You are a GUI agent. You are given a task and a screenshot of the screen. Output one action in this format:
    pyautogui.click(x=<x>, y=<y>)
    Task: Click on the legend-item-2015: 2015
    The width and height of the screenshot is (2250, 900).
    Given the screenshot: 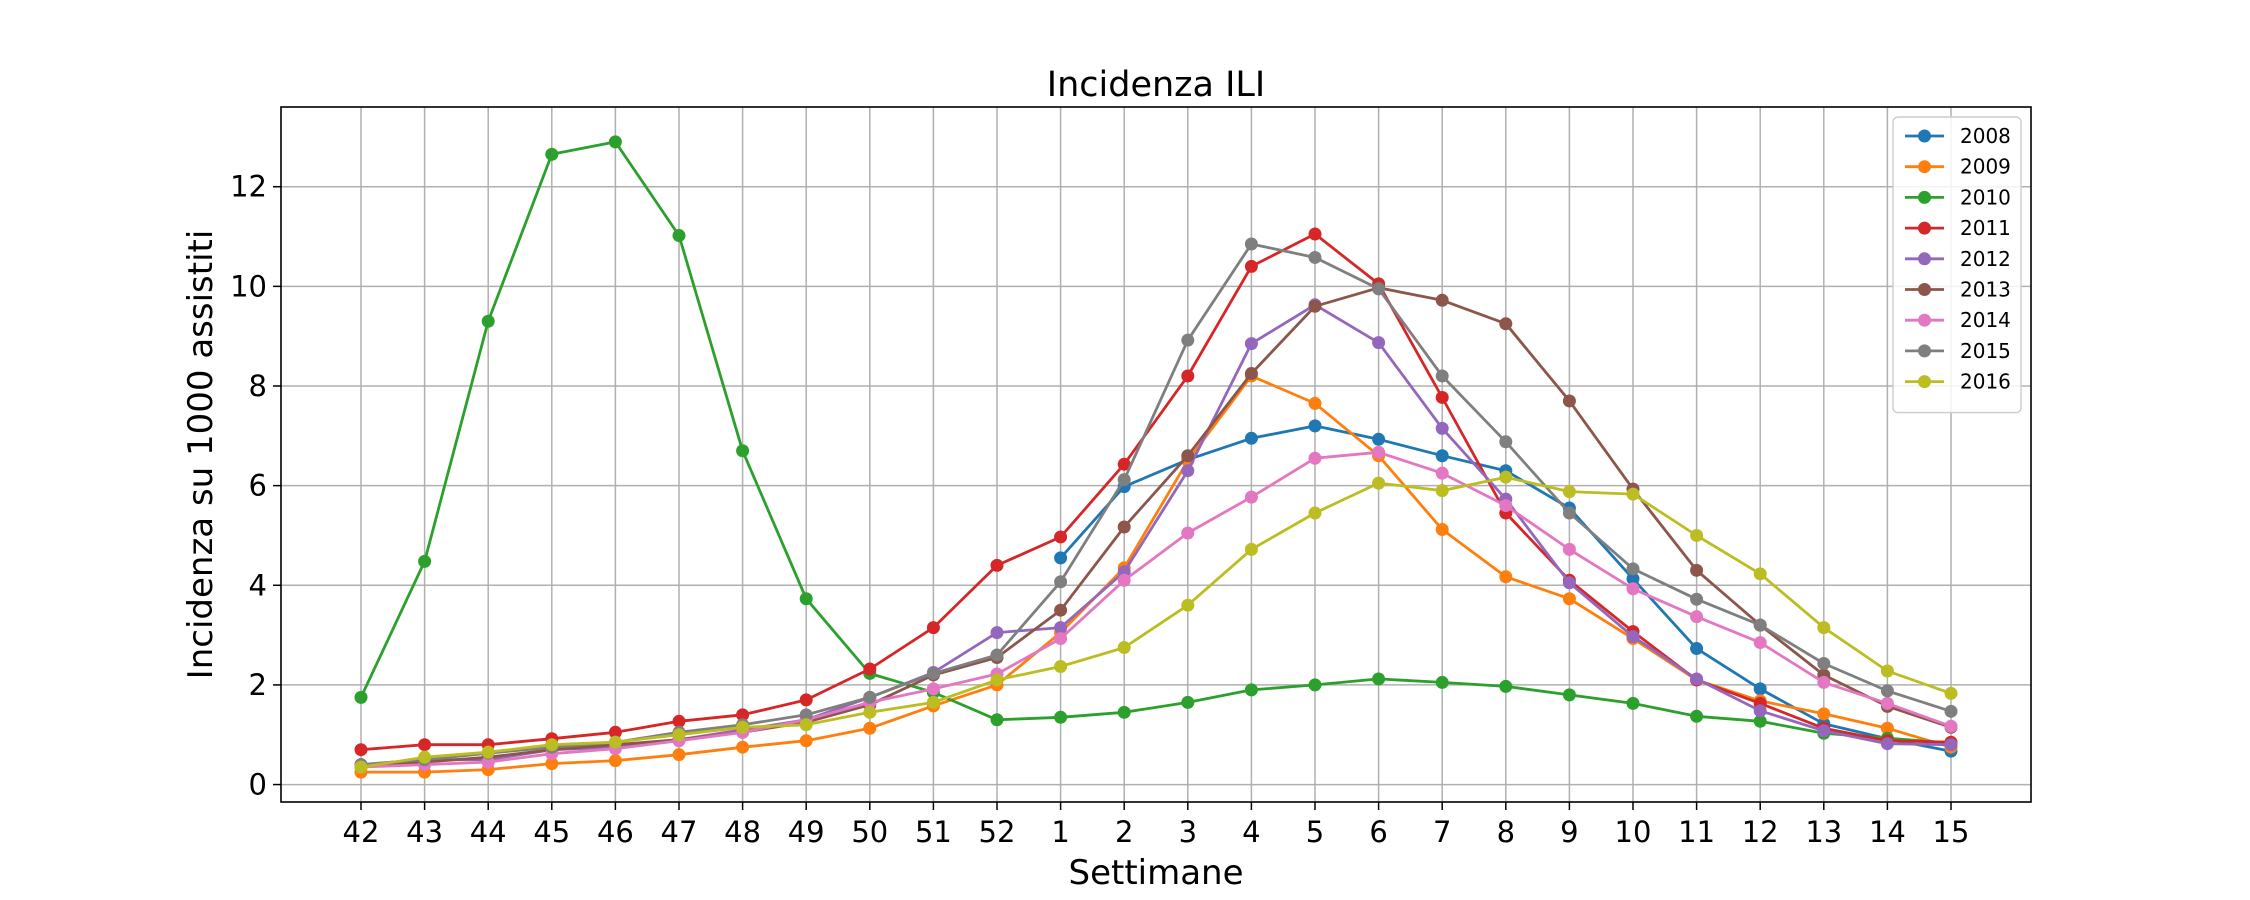 What is the action you would take?
    pyautogui.click(x=1958, y=351)
    